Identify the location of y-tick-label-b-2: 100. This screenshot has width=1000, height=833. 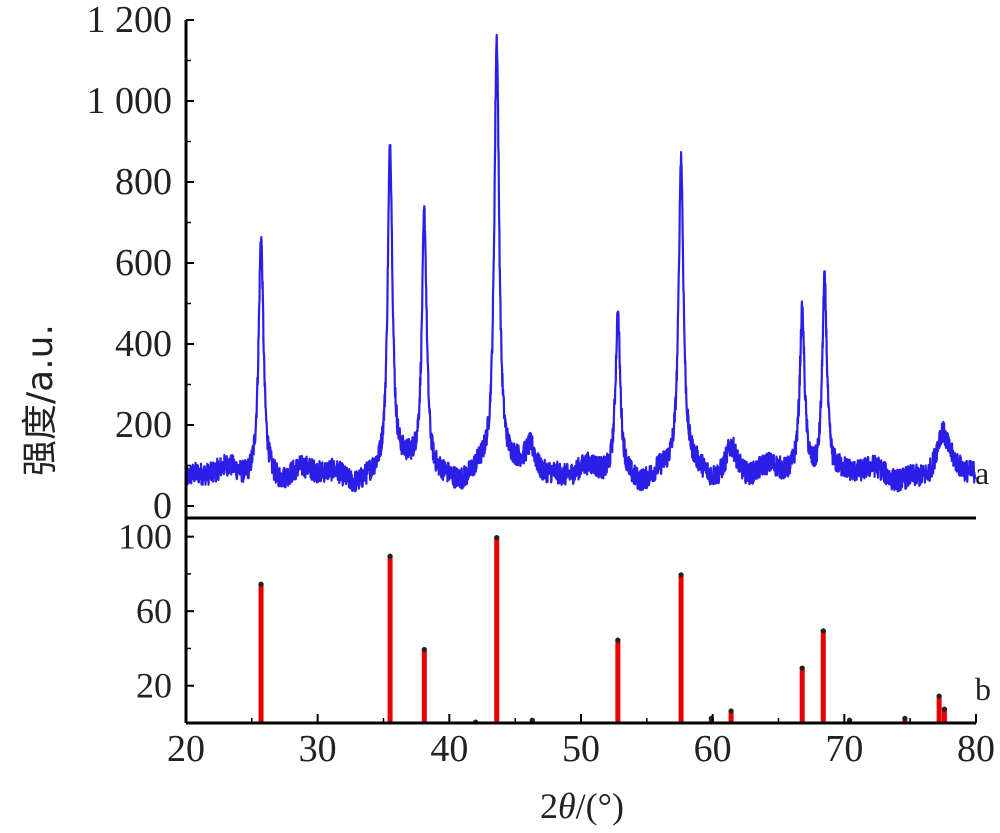
(145, 537).